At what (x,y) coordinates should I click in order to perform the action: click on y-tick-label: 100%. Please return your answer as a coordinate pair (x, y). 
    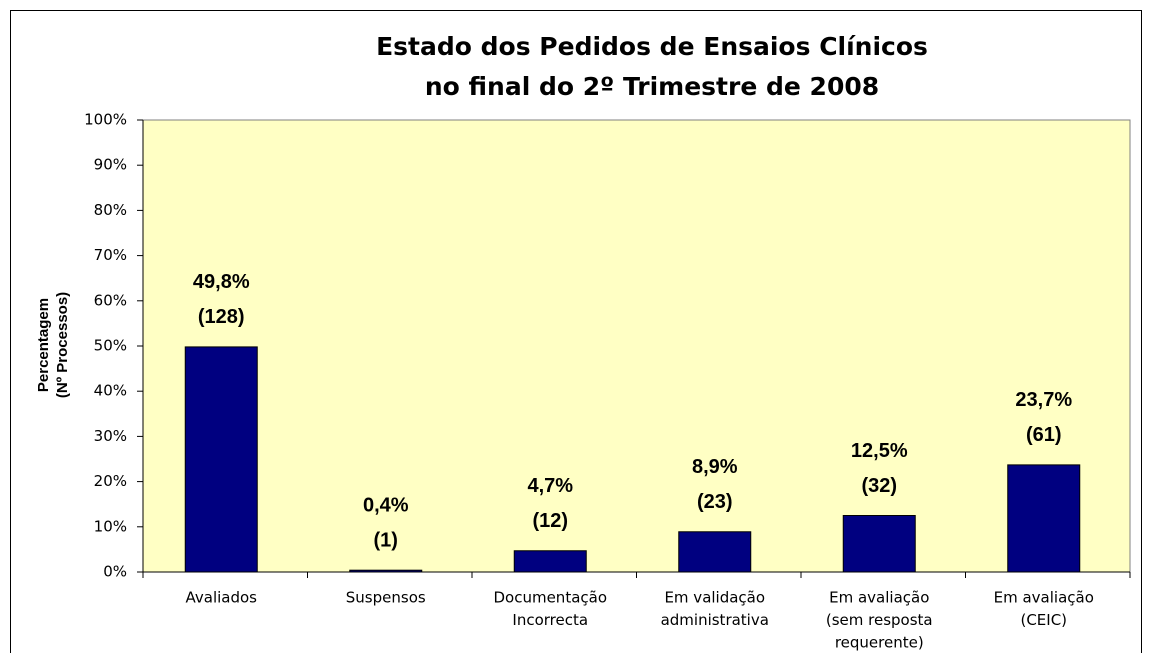
    Looking at the image, I should click on (105, 120).